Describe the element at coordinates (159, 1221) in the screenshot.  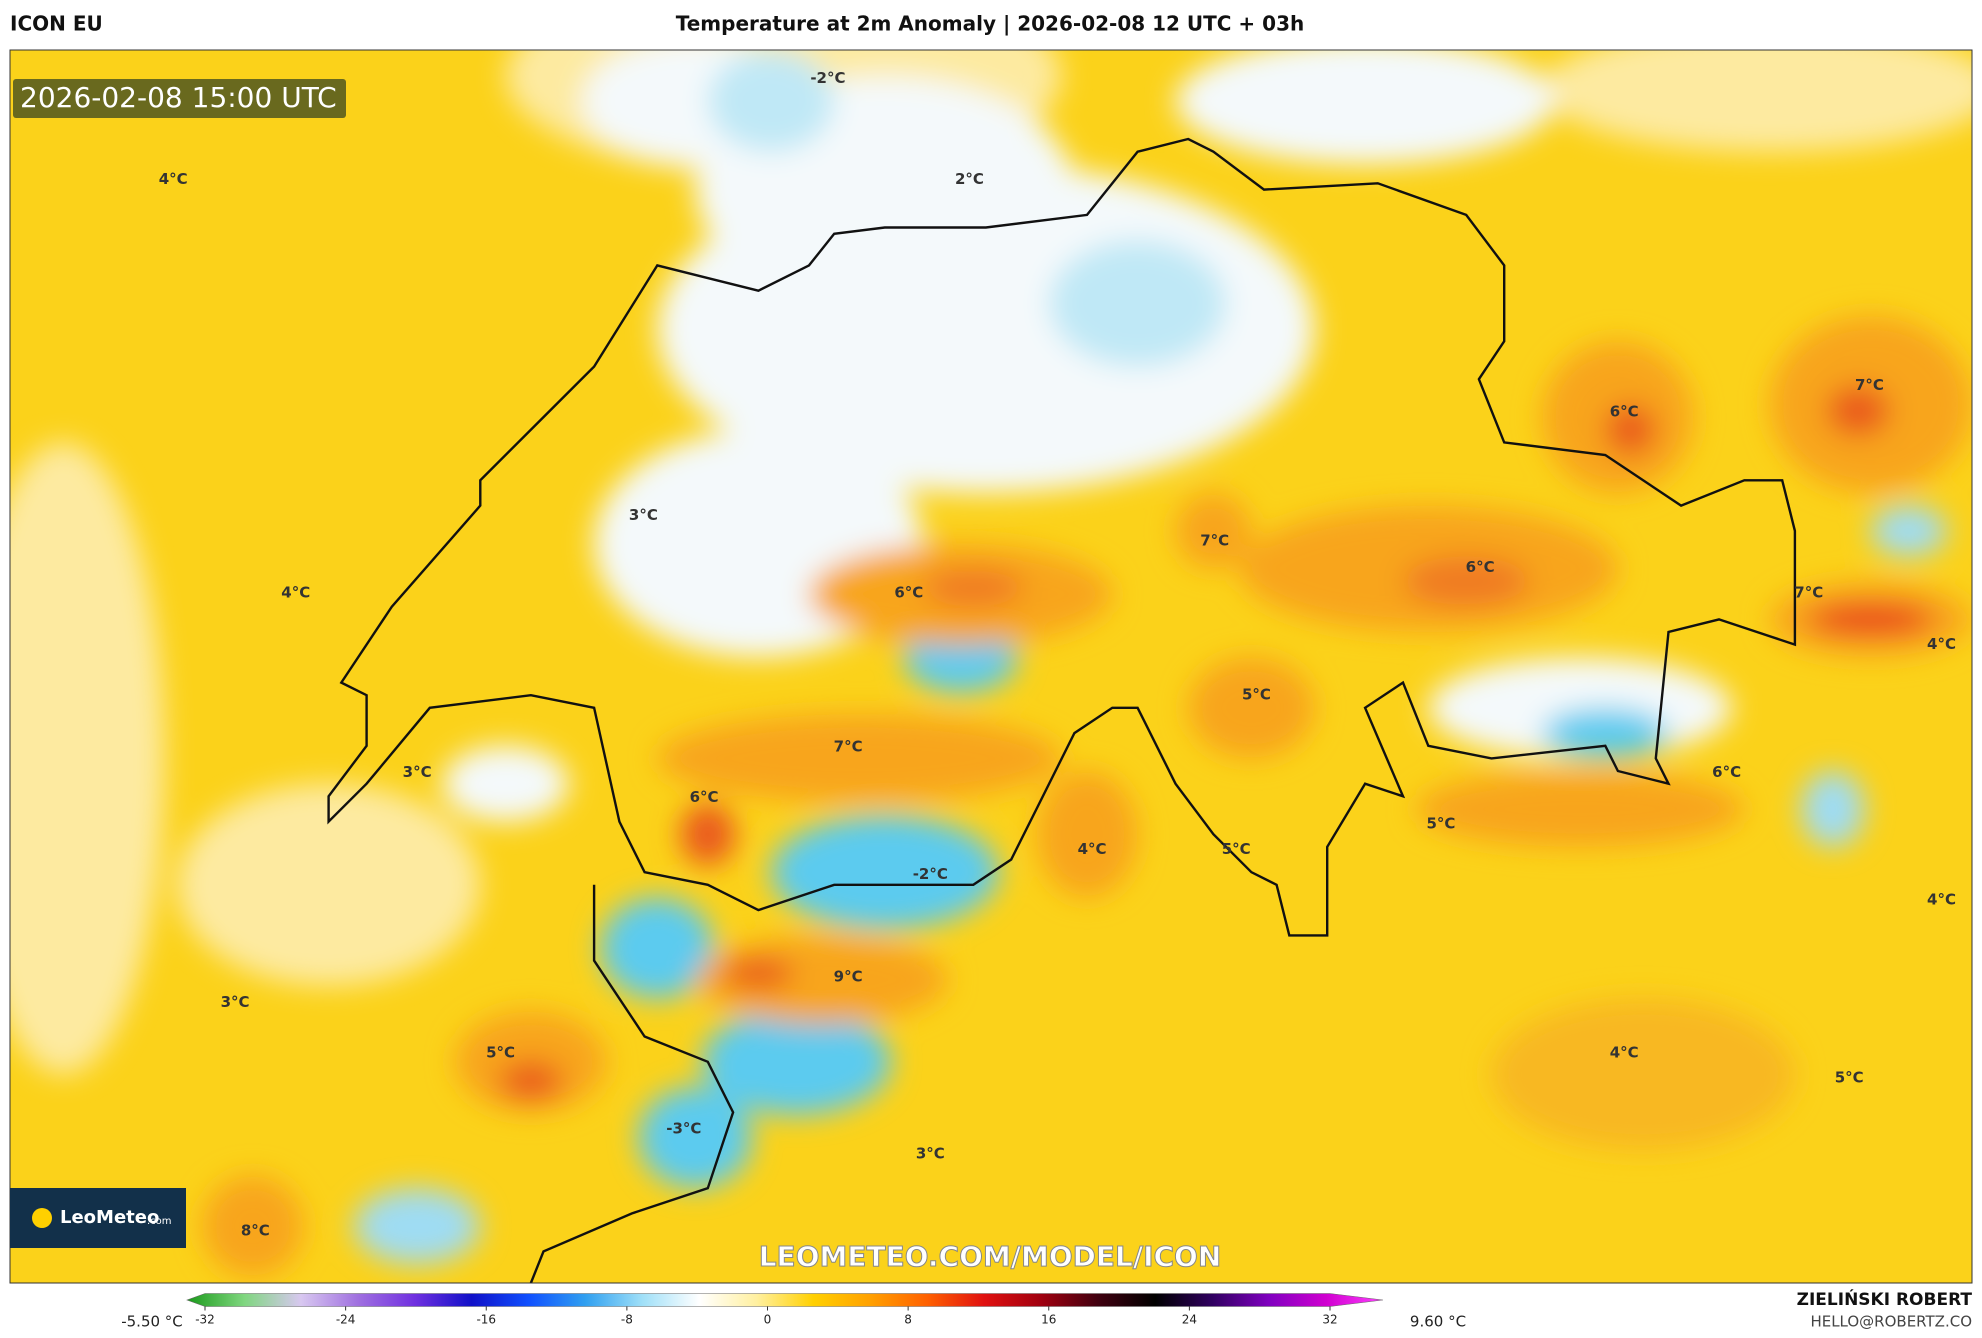
I see `logo-suffix: .com` at that location.